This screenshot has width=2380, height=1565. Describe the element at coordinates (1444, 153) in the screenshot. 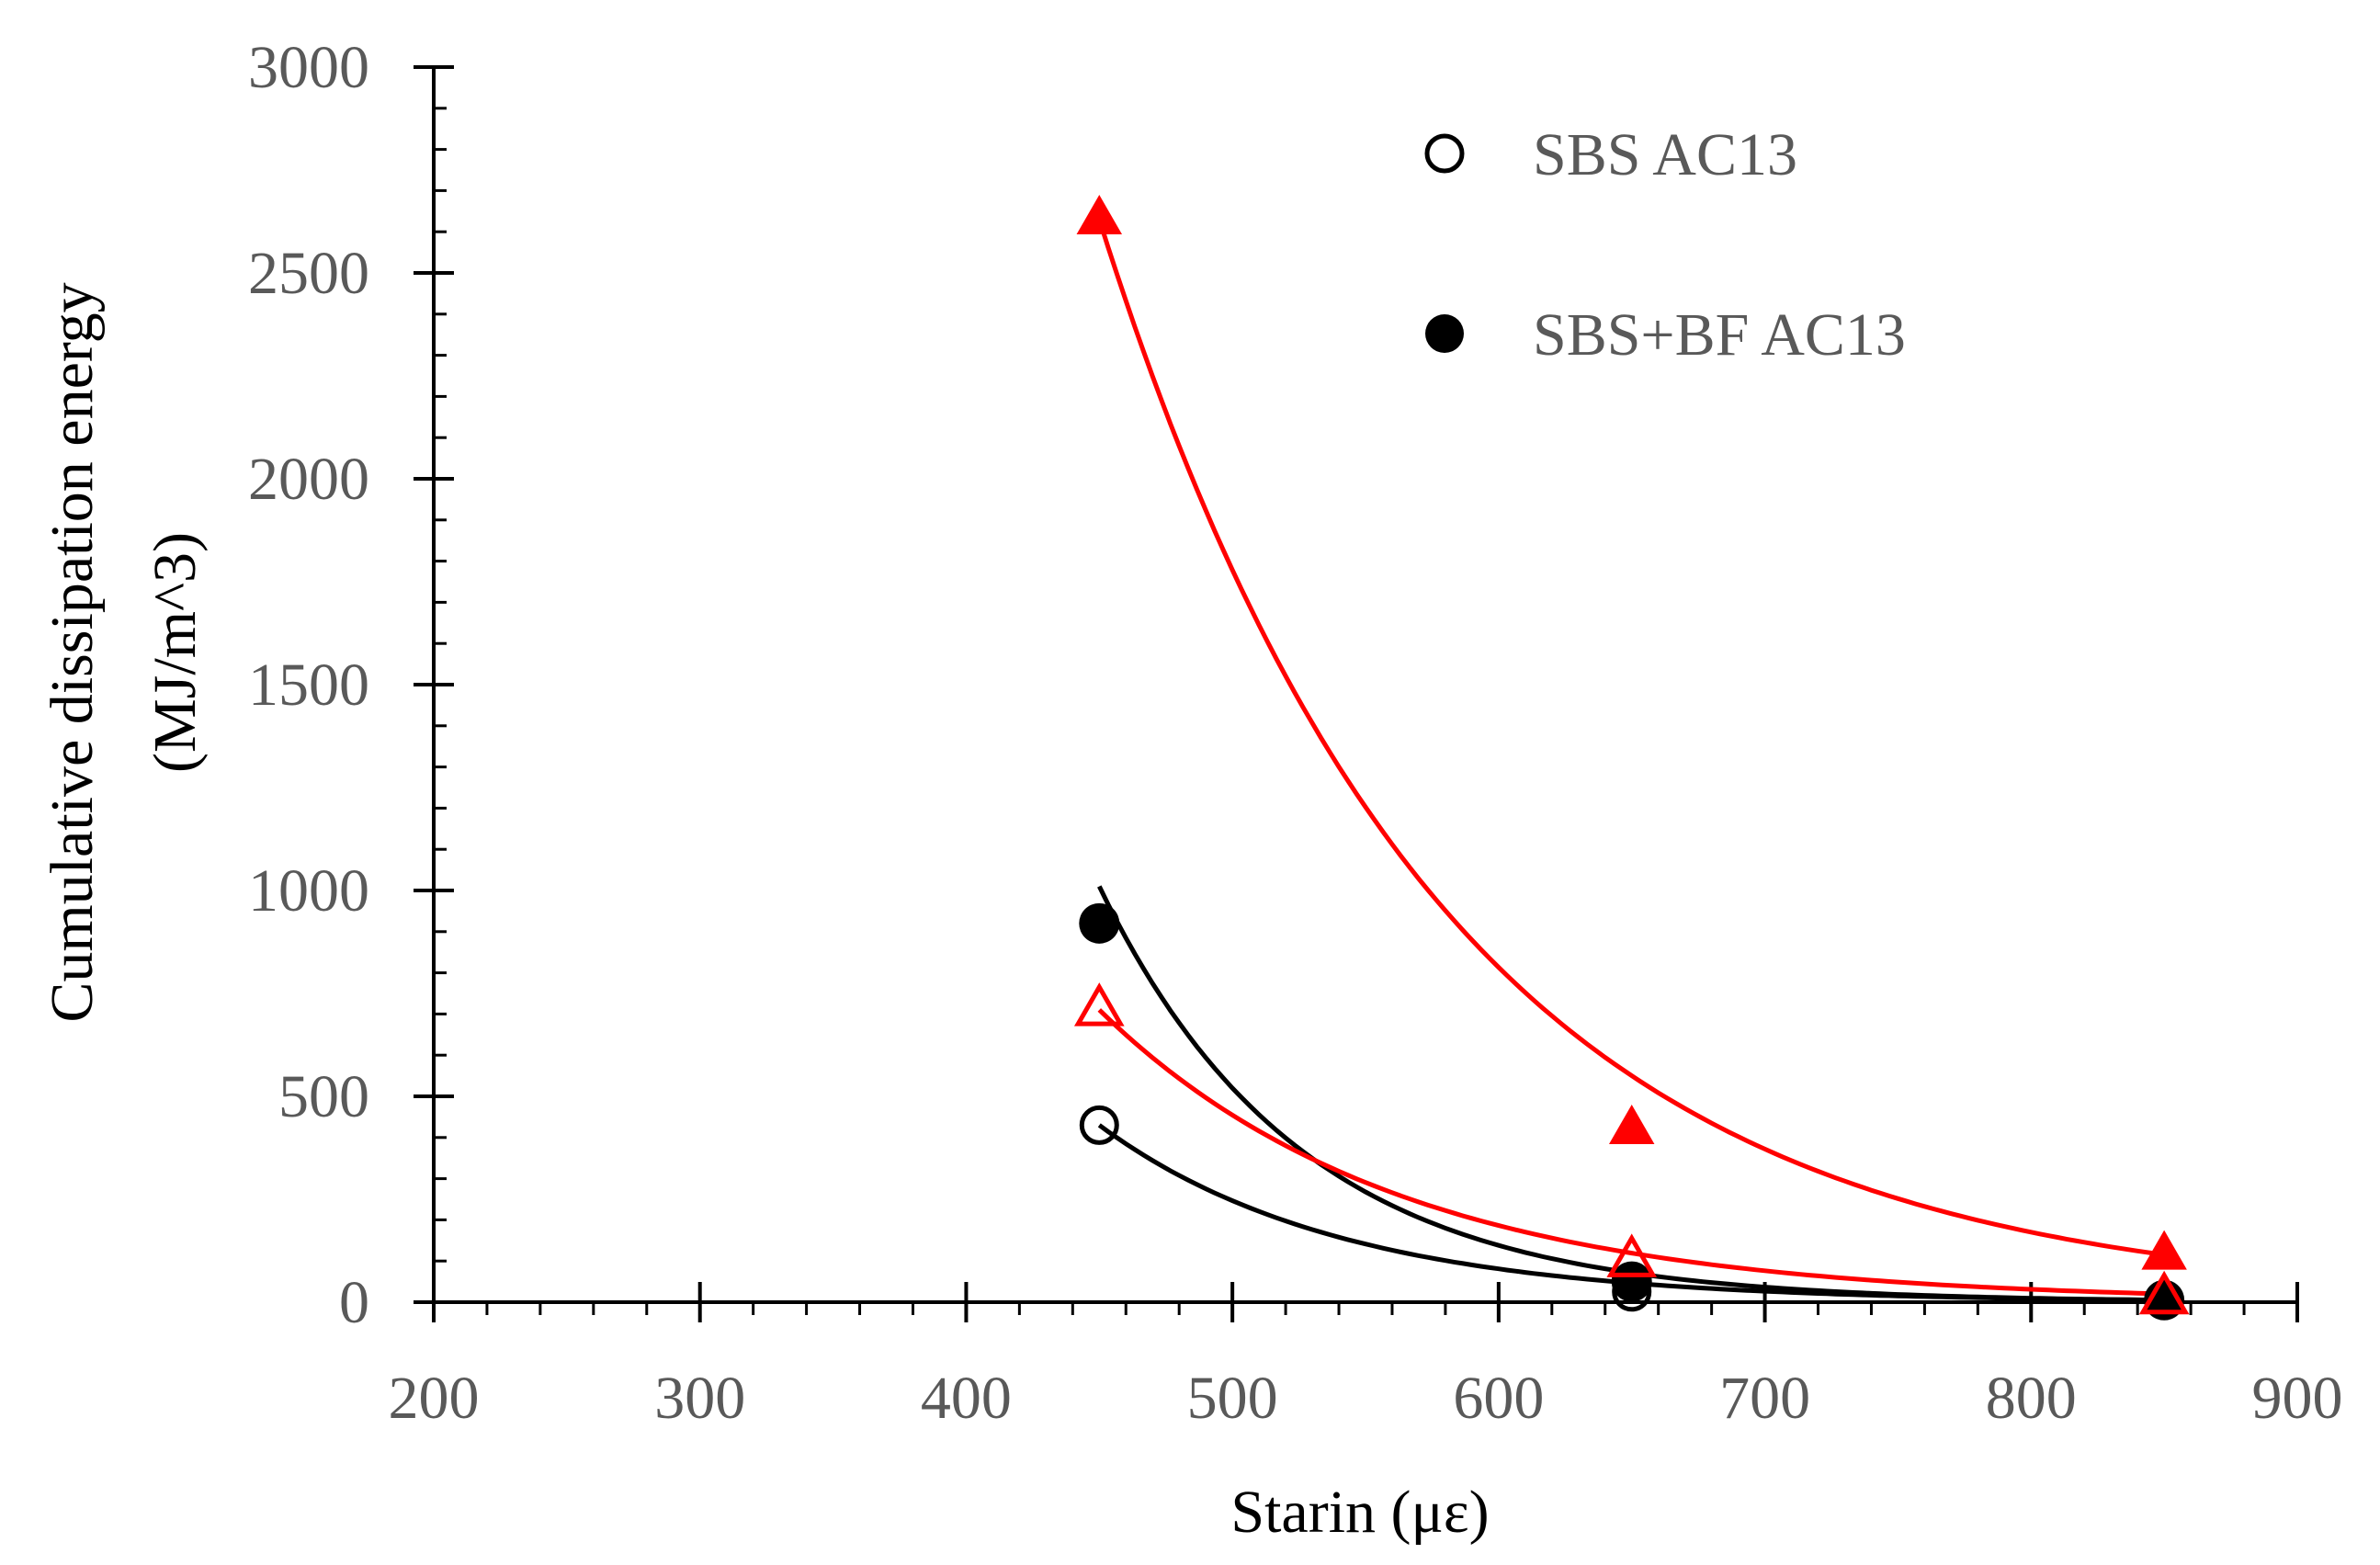

I see `legend-marker-sbs-ac13` at that location.